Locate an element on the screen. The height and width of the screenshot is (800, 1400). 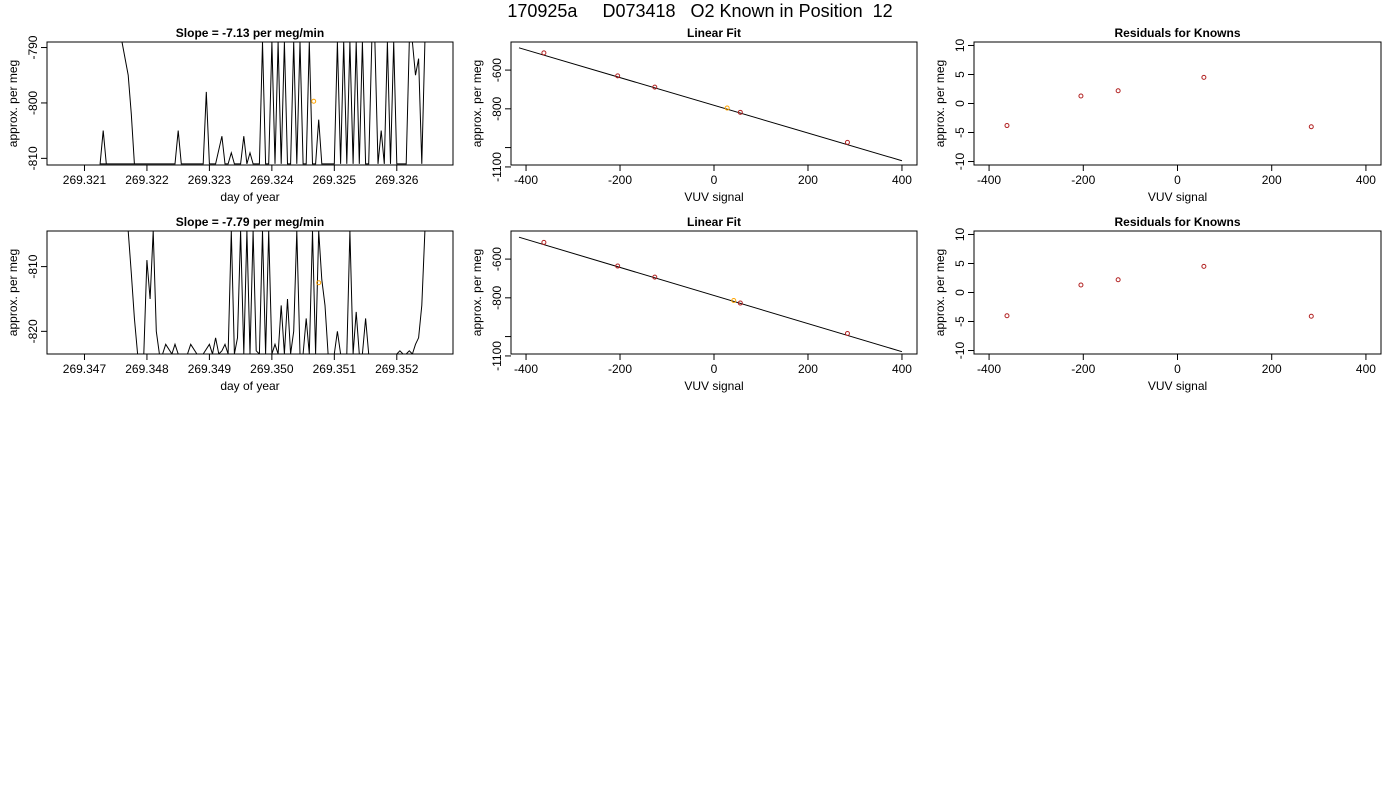
x-tick-label: 269.350 is located at coordinates (272, 369).